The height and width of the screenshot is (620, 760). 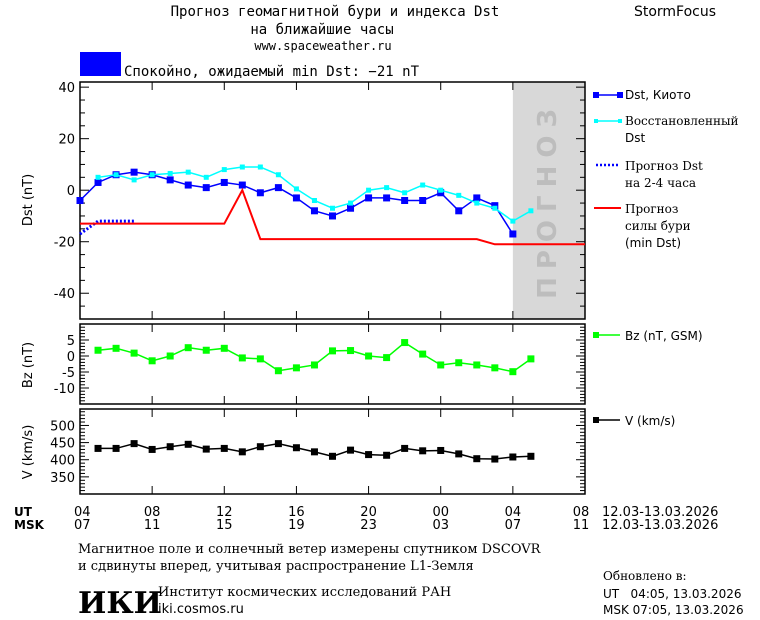 I want to click on brand-name: StormFocus, so click(x=675, y=12).